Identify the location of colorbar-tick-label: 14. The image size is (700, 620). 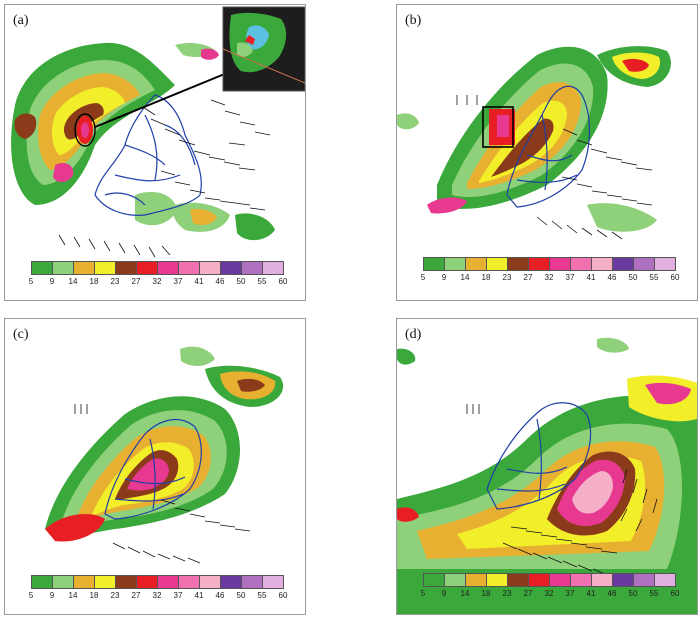
(73, 595).